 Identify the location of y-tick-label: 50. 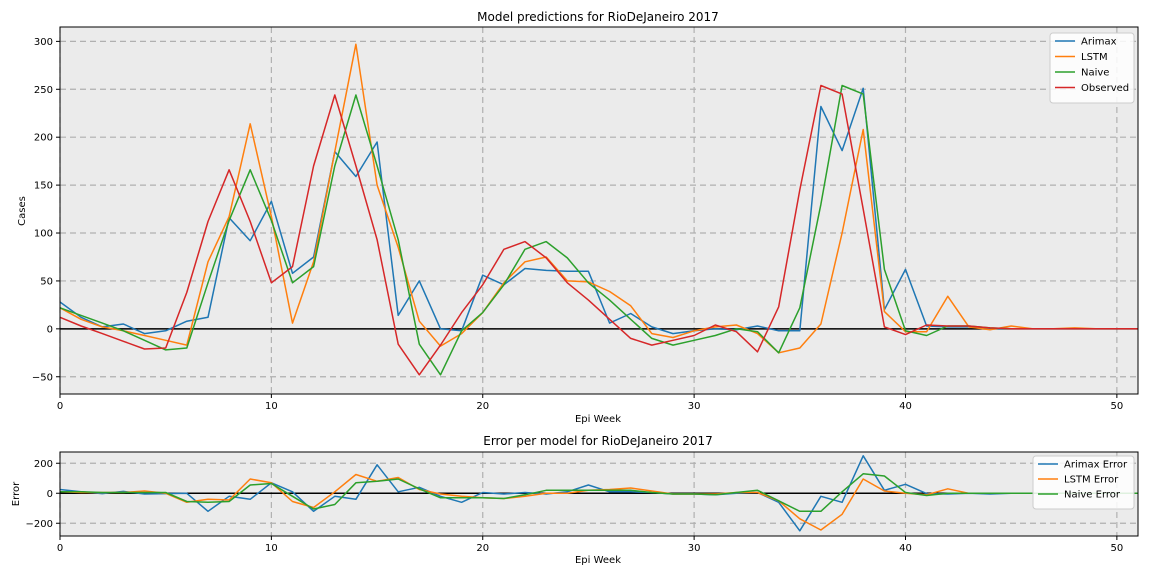
(46, 281).